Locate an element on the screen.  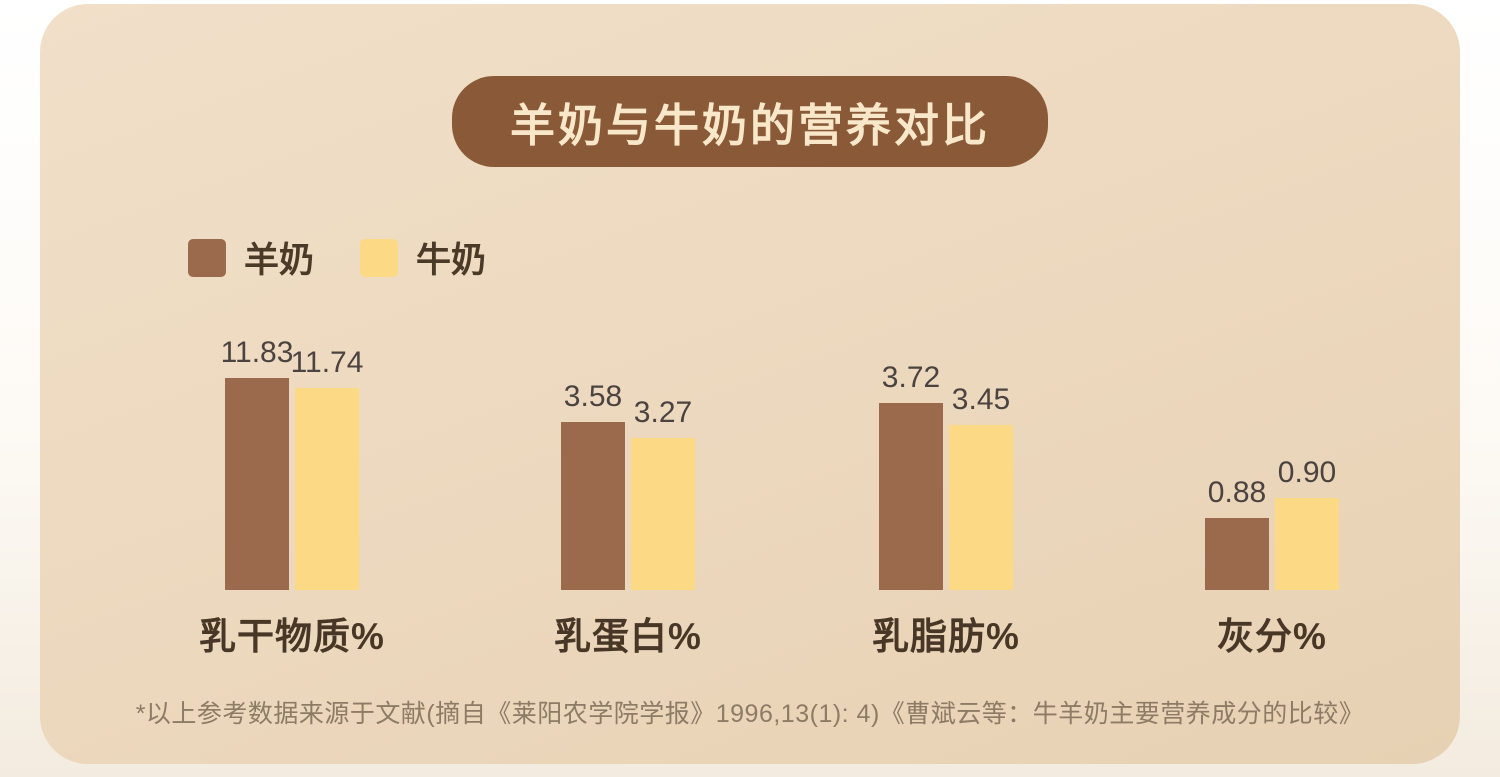
goat-milk-swatch is located at coordinates (207, 257).